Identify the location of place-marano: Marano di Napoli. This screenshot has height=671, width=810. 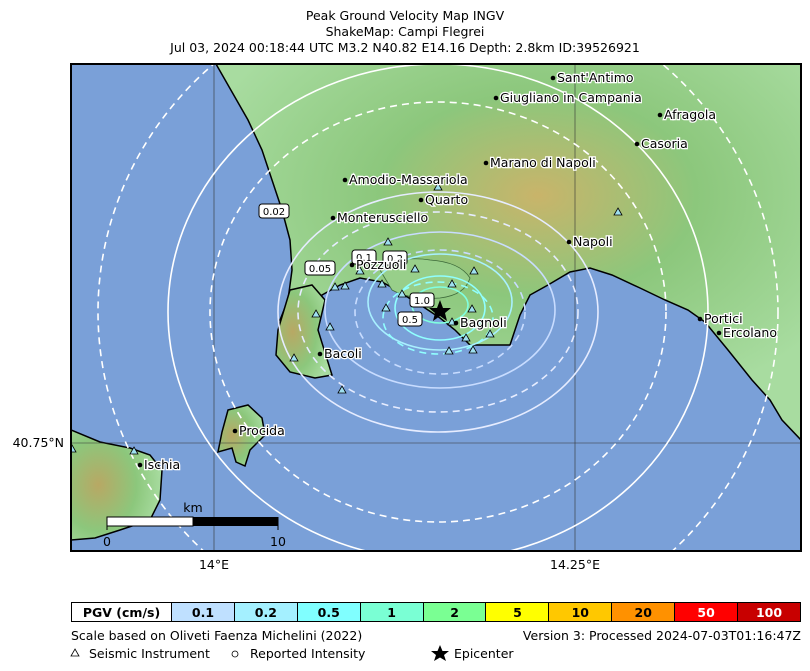
(540, 162).